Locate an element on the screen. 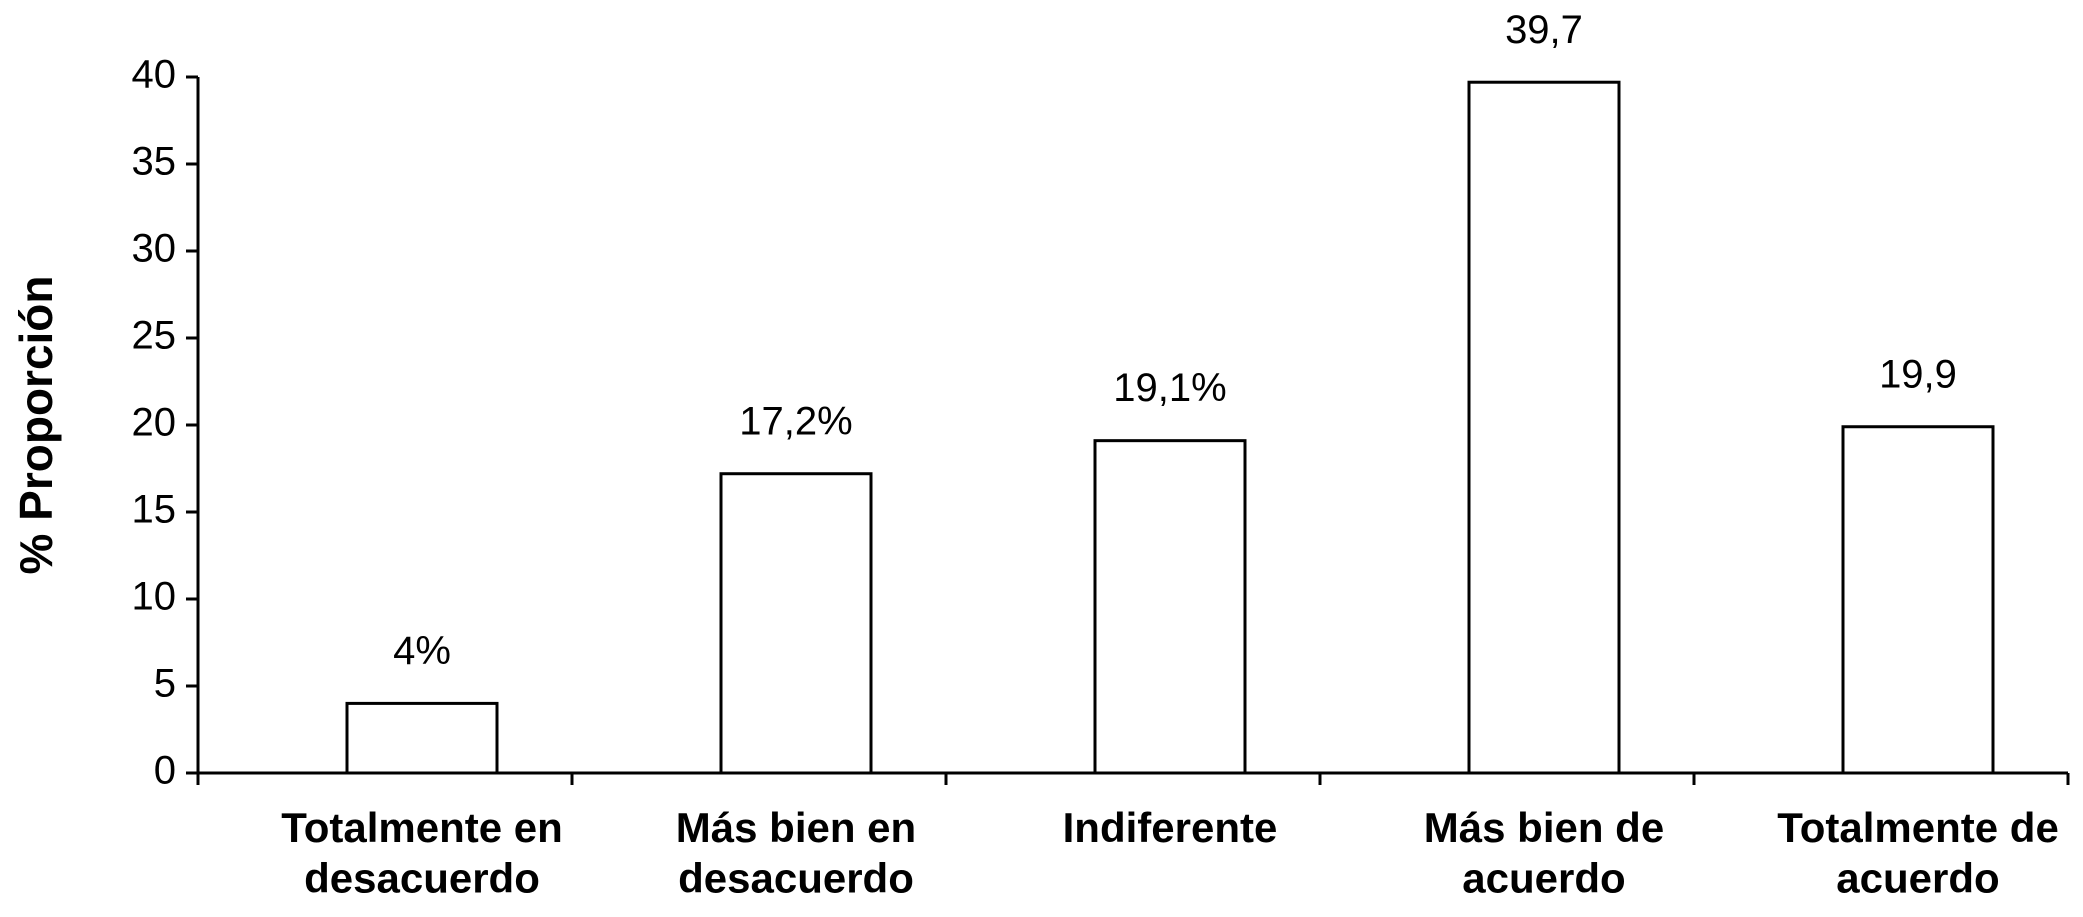 The width and height of the screenshot is (2083, 917). y-tick-label: 15 is located at coordinates (154, 510).